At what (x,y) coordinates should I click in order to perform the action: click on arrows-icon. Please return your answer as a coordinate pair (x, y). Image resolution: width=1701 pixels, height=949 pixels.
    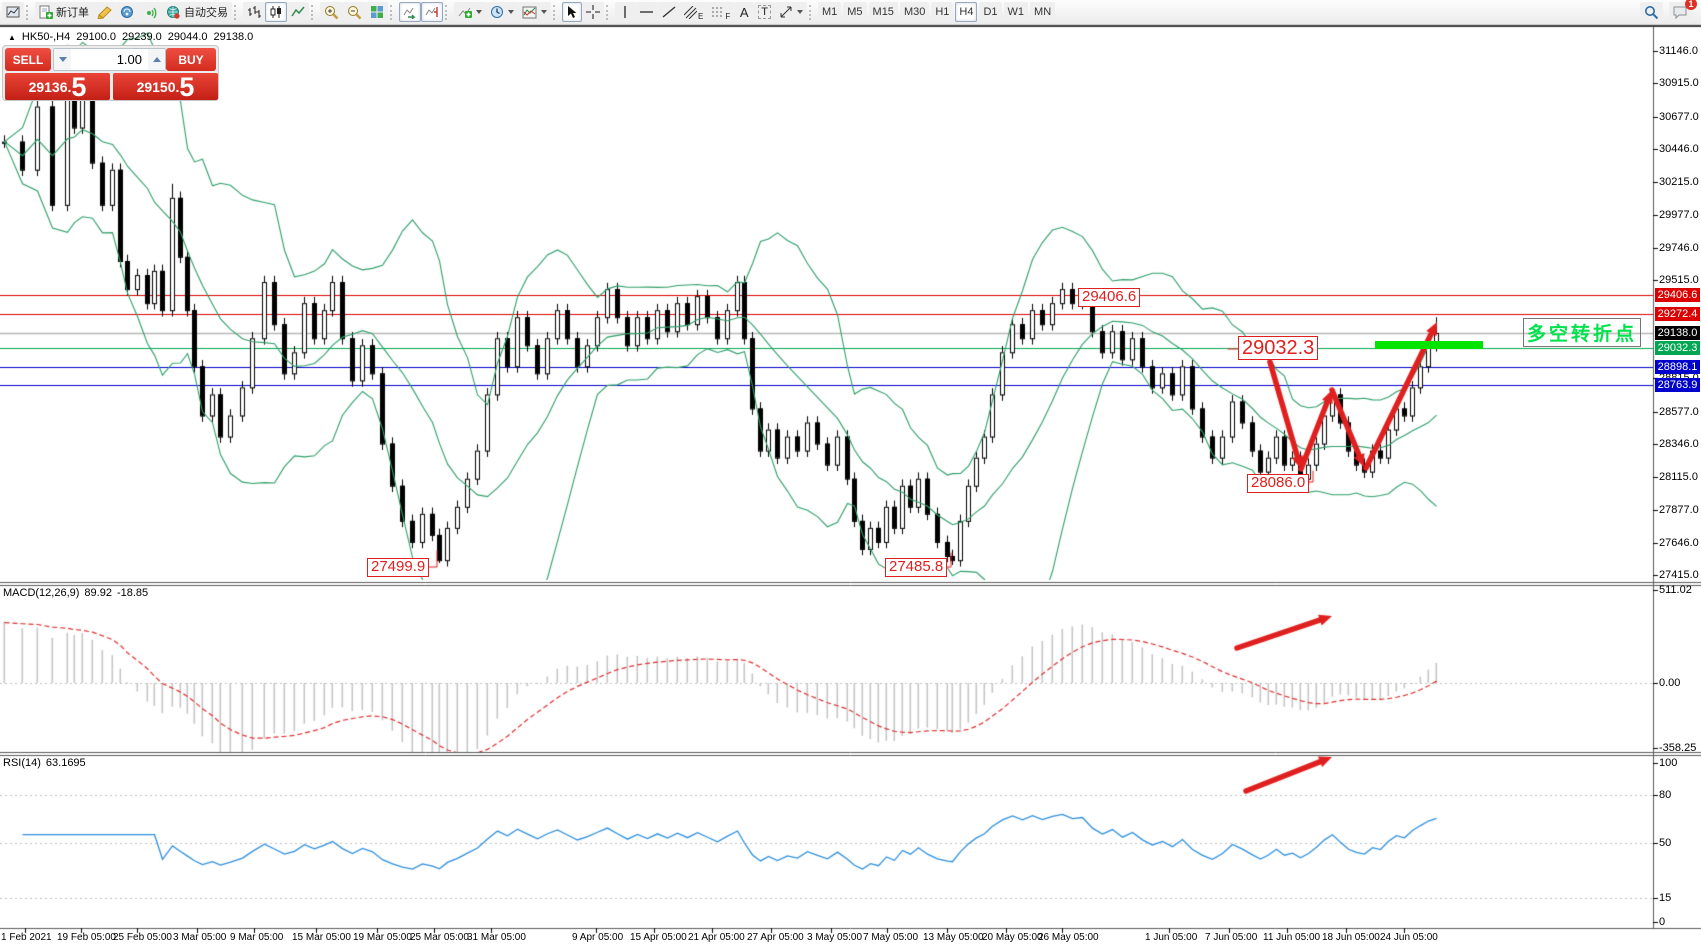
    Looking at the image, I should click on (786, 12).